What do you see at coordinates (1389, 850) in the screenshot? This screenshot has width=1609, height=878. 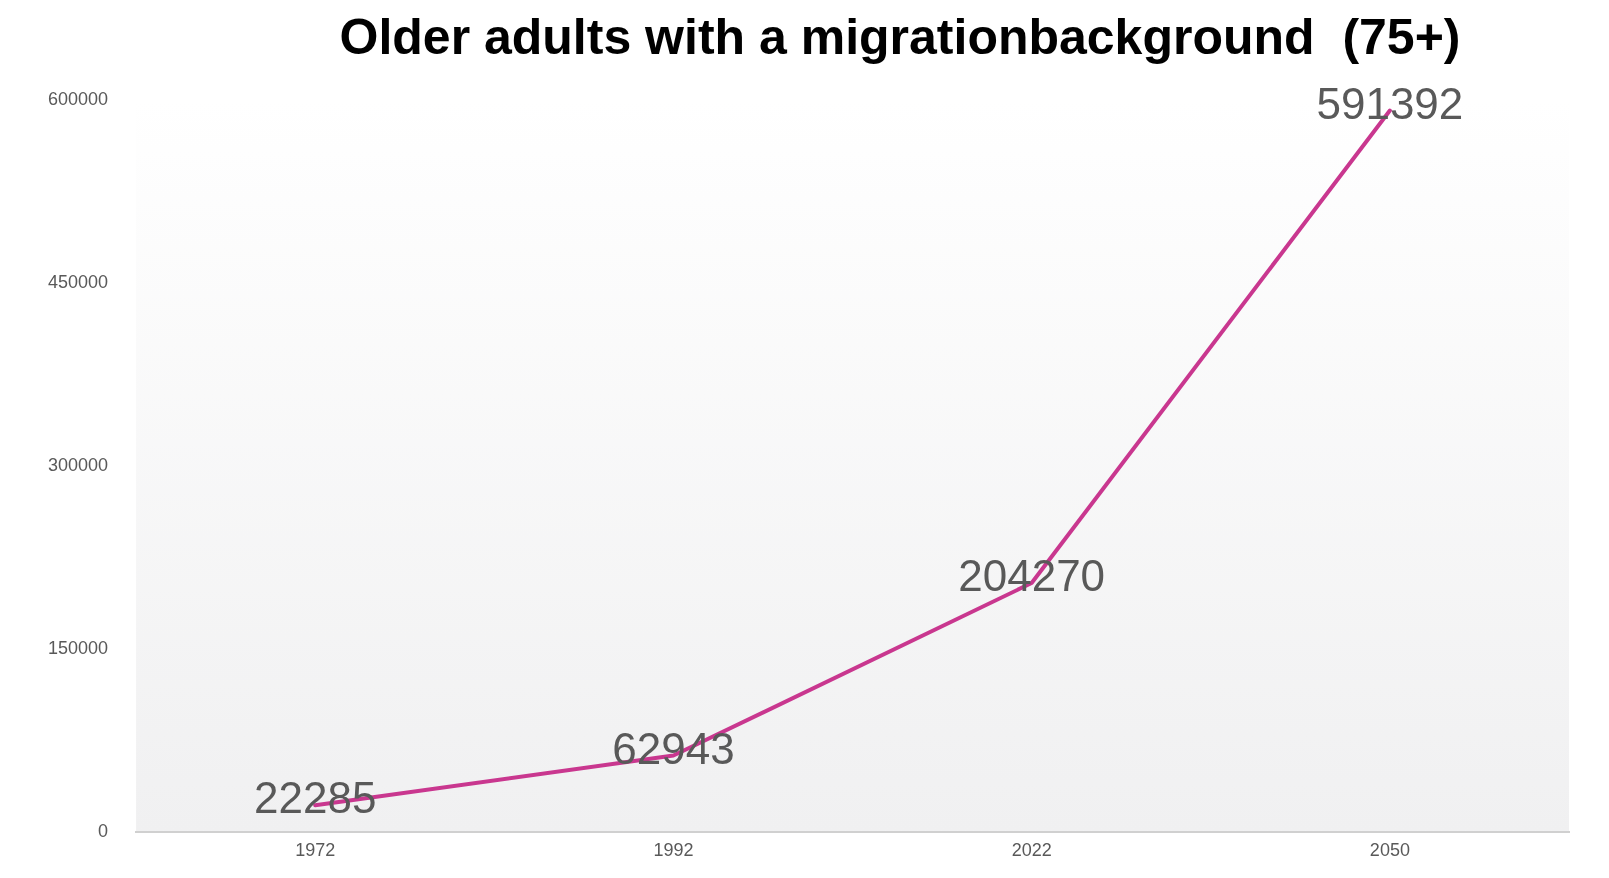 I see `x-tick-label: 2050` at bounding box center [1389, 850].